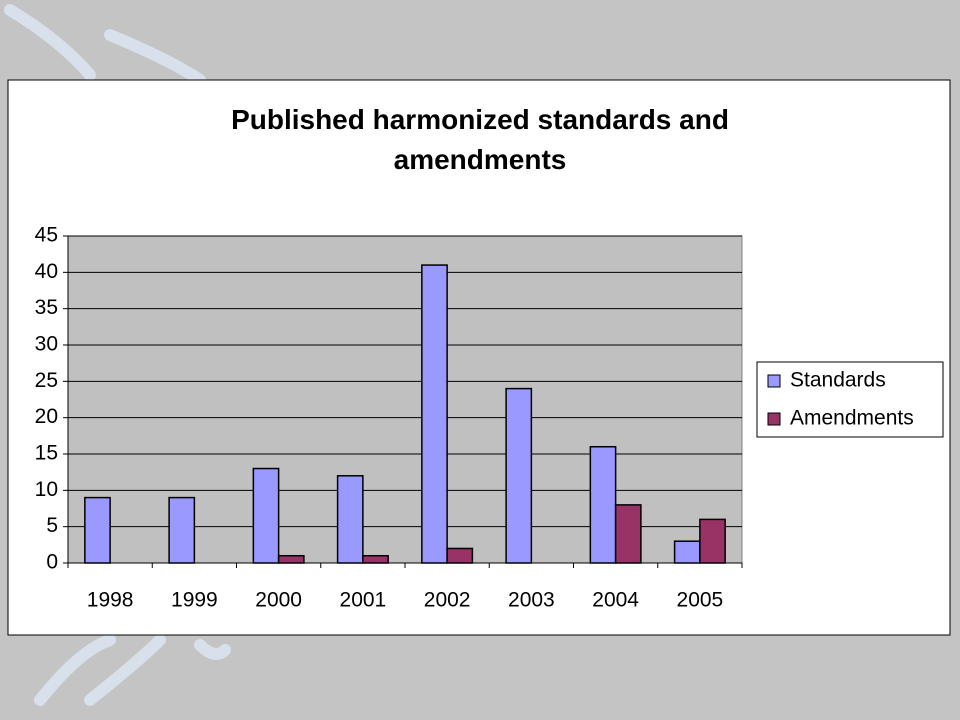 The height and width of the screenshot is (720, 960). What do you see at coordinates (363, 600) in the screenshot?
I see `x-tick-label: 2001` at bounding box center [363, 600].